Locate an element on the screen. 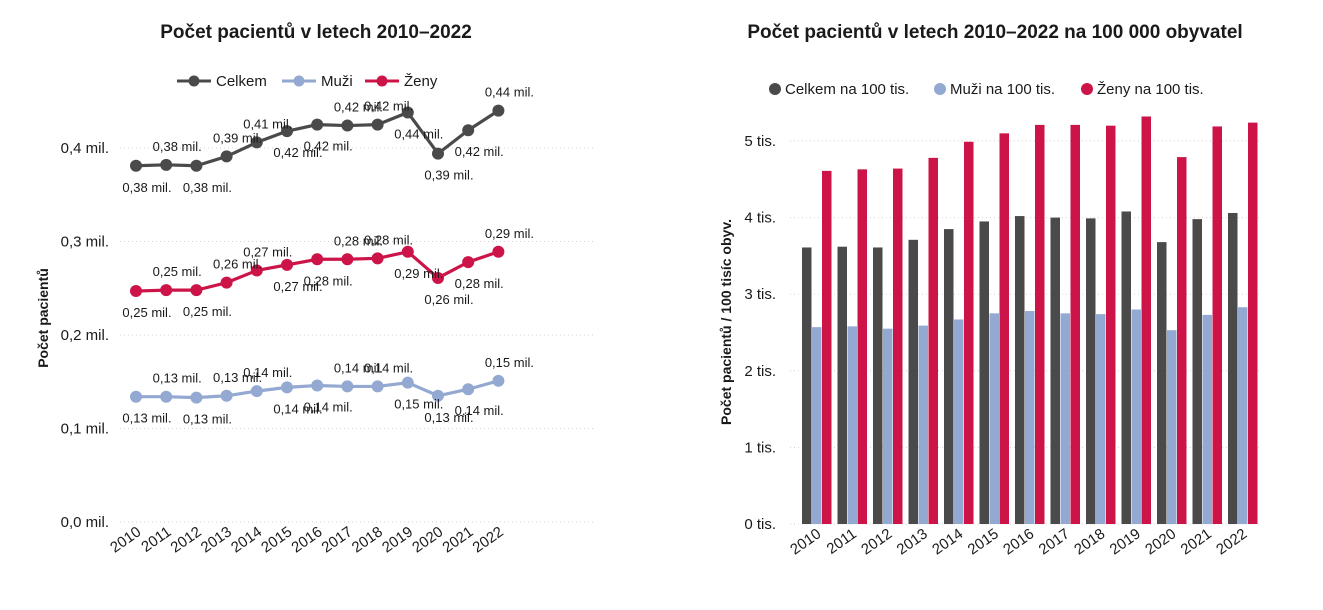  data-label: 0,26 mil. is located at coordinates (448, 299).